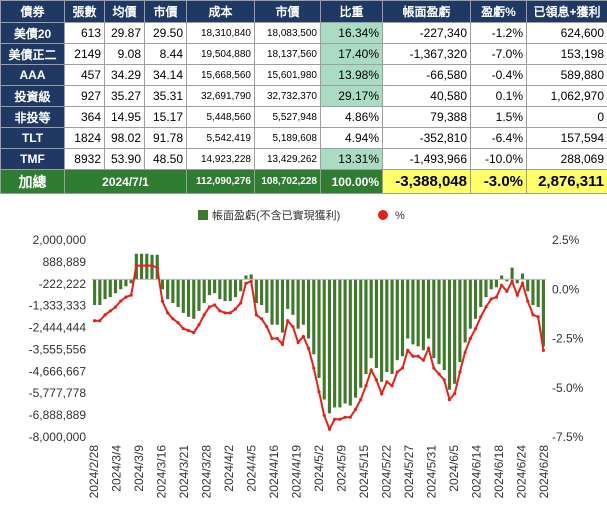 The image size is (607, 527). What do you see at coordinates (351, 54) in the screenshot?
I see `row-weight: 17.40%` at bounding box center [351, 54].